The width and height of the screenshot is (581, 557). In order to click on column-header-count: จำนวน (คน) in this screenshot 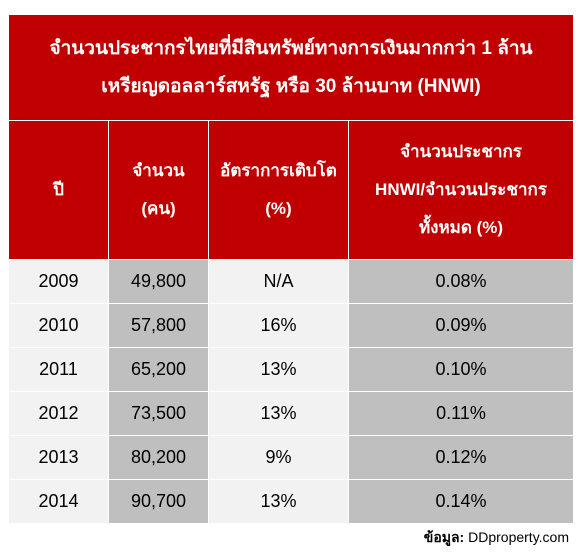, I will do `click(158, 190)`.